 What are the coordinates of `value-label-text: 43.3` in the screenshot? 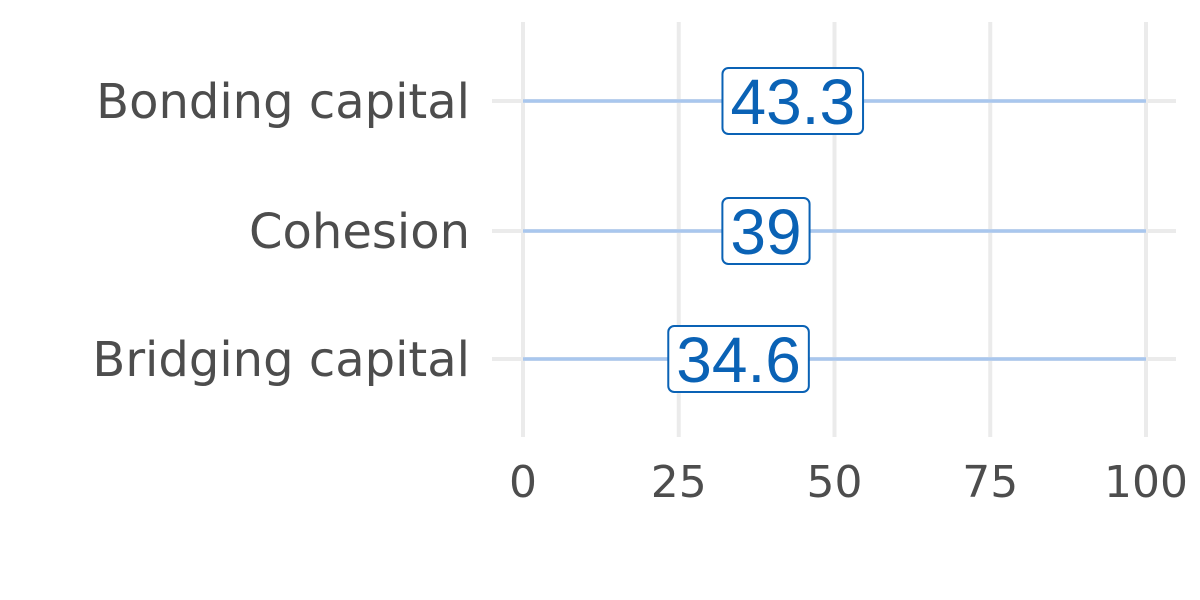 It's located at (792, 102).